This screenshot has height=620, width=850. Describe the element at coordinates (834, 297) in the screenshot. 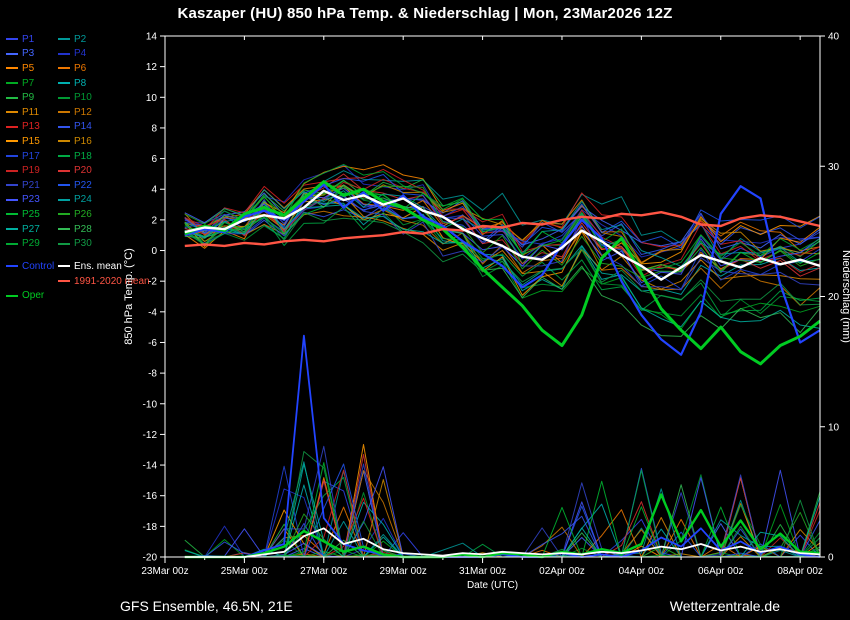

I see `y-right-tick-label: 20` at that location.